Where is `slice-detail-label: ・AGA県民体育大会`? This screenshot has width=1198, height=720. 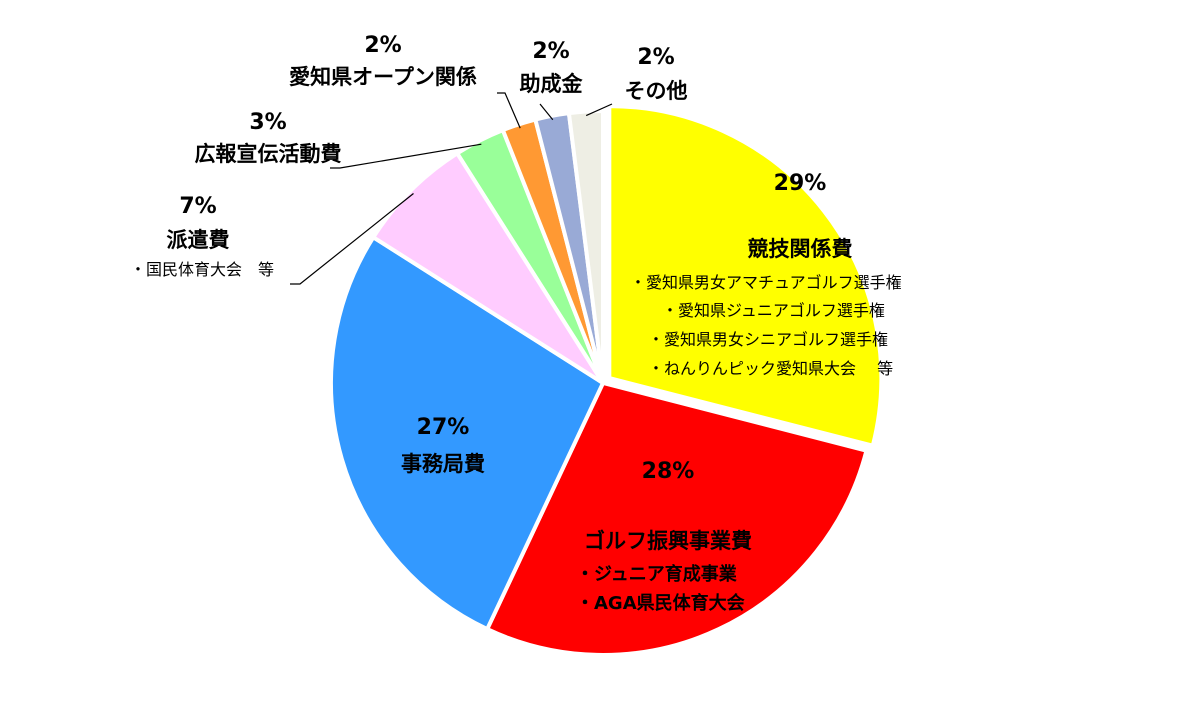
slice-detail-label: ・AGA県民体育大会 is located at coordinates (660, 603).